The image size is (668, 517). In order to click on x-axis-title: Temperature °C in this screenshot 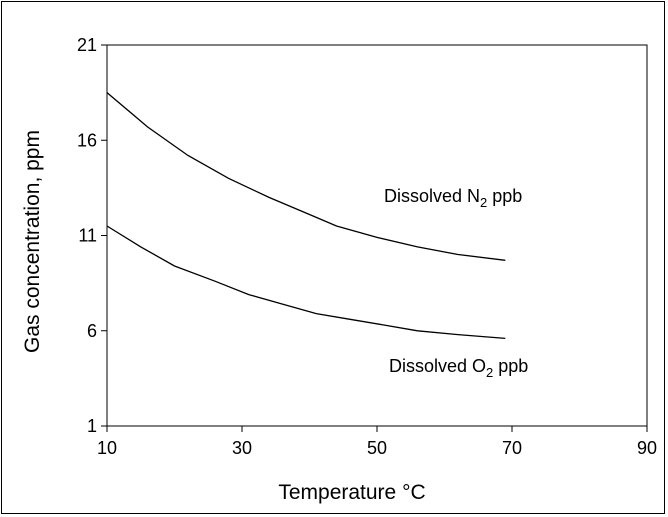, I will do `click(351, 492)`.